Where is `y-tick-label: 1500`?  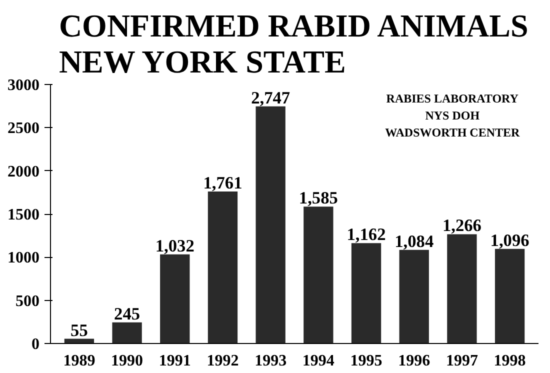 y-tick-label: 1500 is located at coordinates (24, 215).